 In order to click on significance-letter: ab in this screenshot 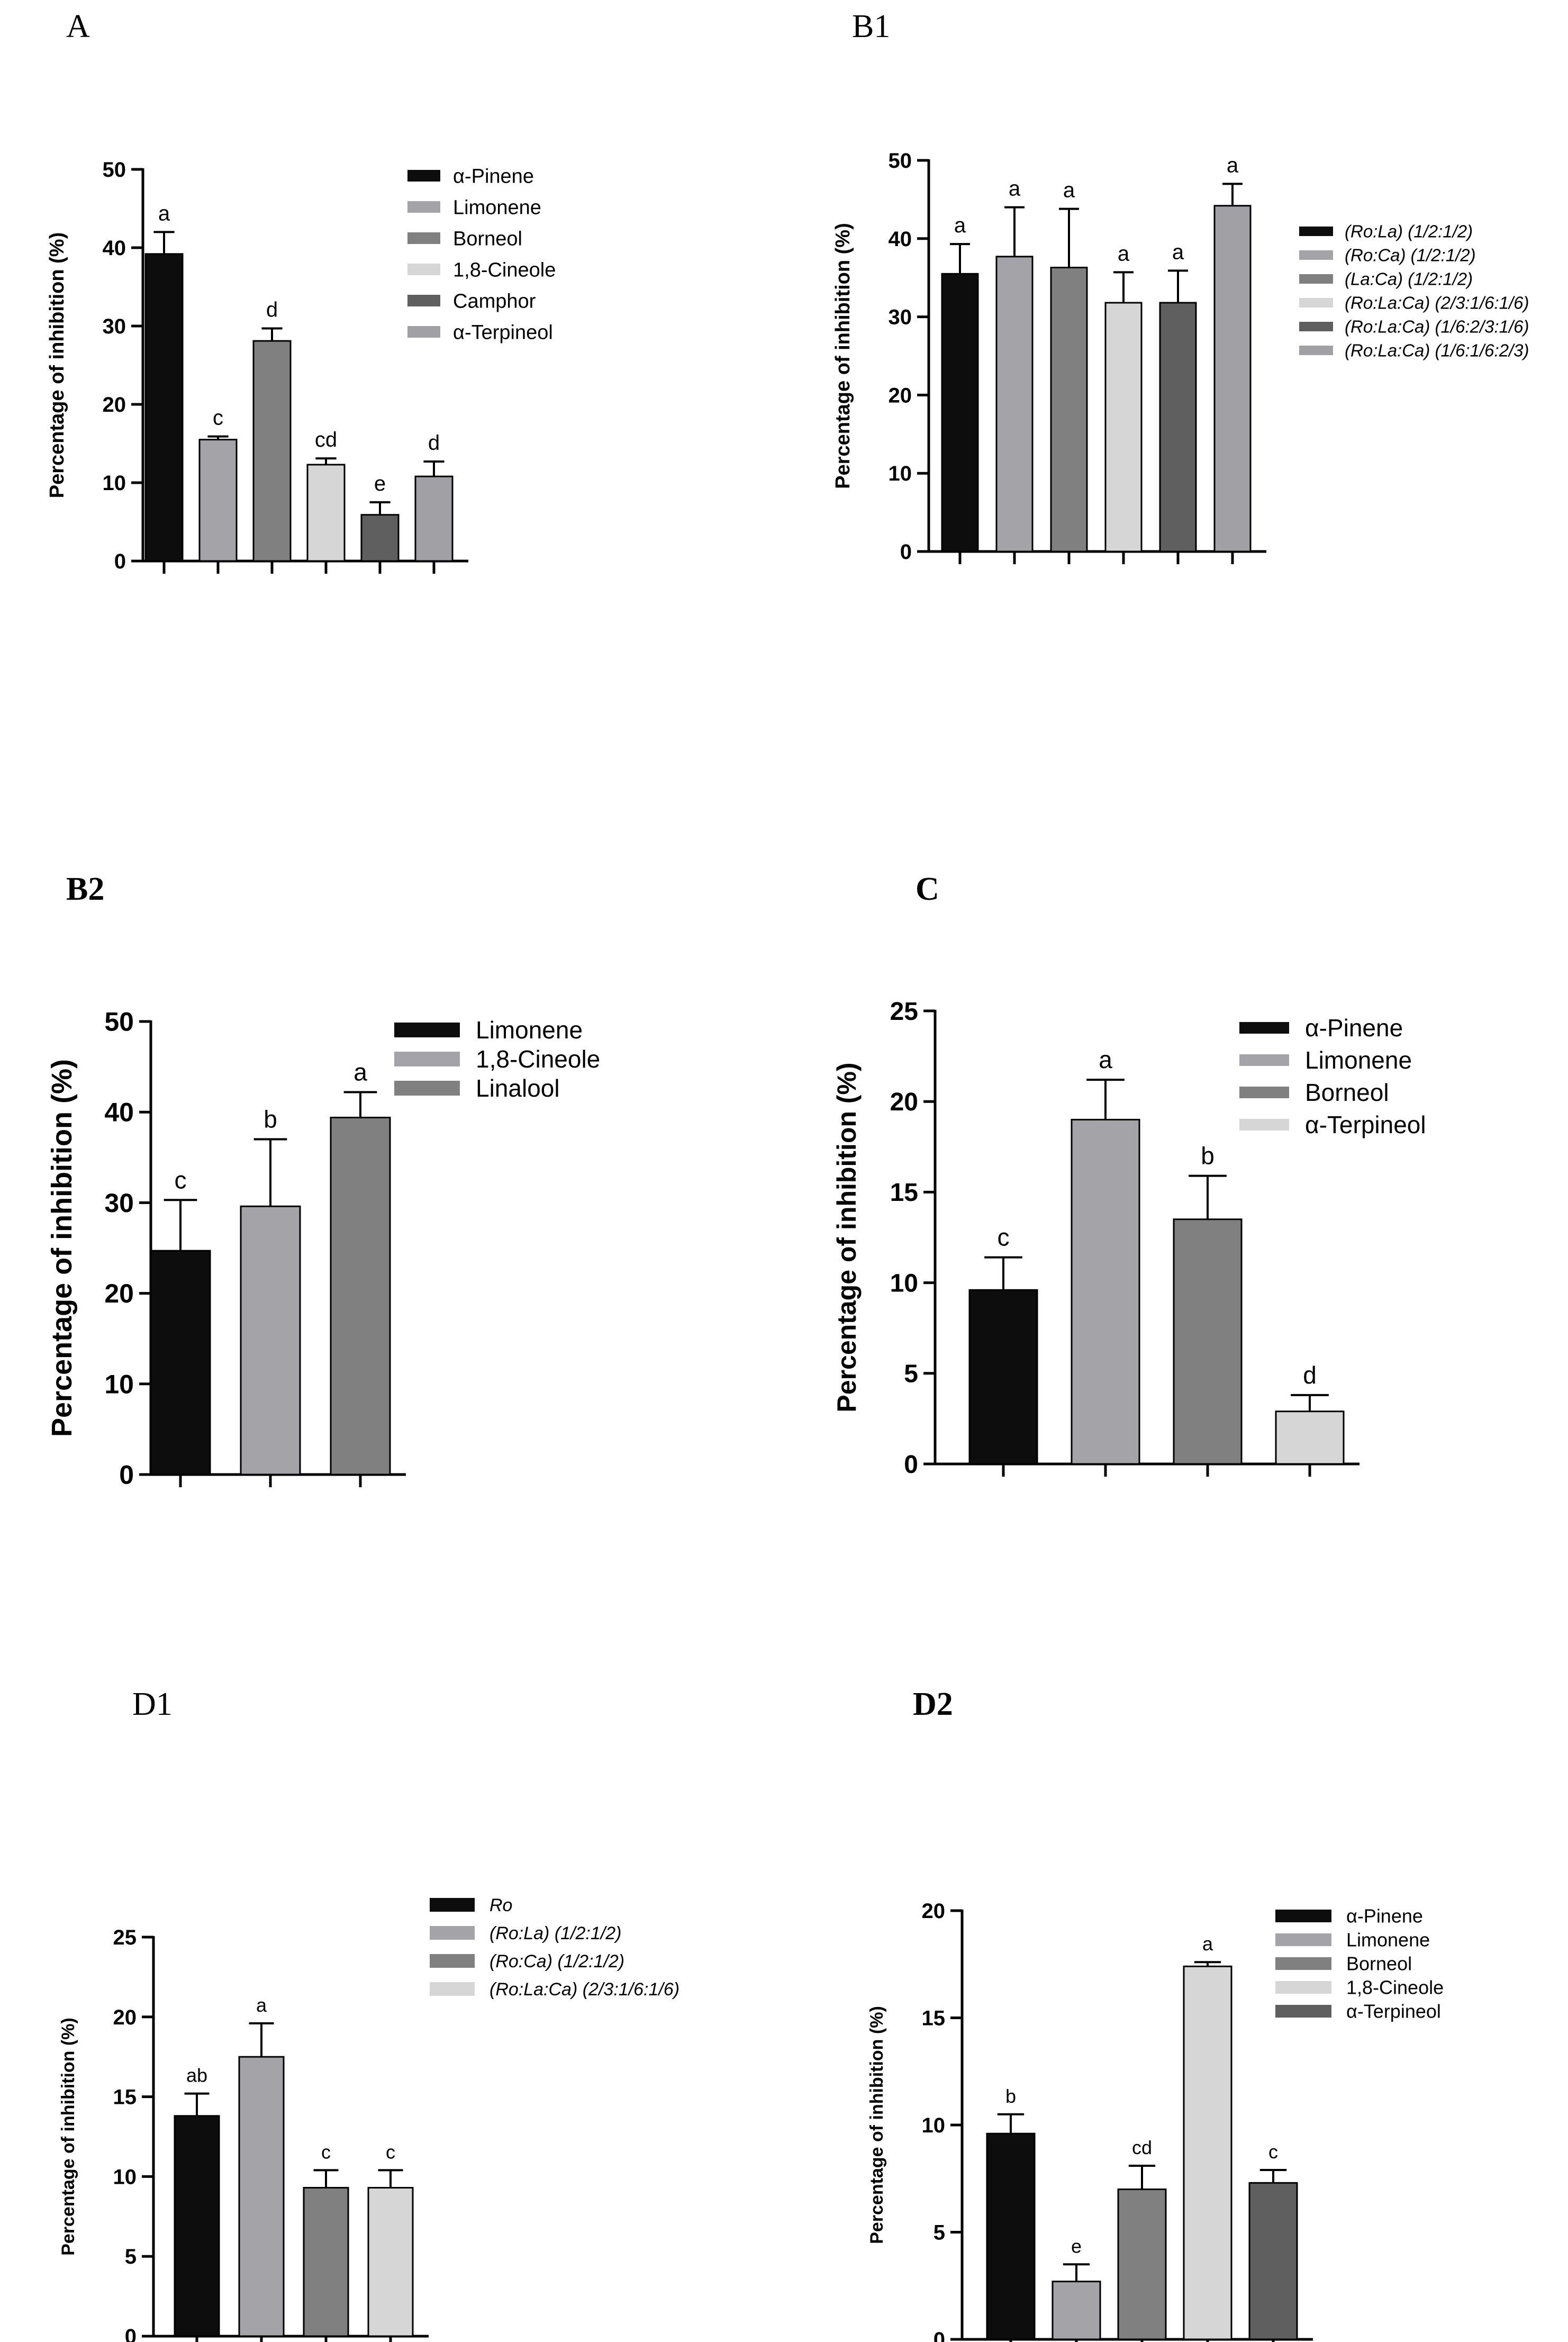, I will do `click(196, 2075)`.